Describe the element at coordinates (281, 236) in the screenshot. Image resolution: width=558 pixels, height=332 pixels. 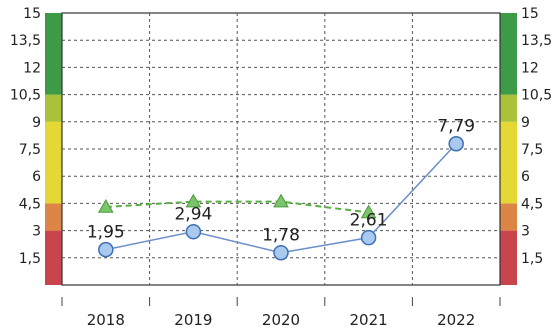
I see `data-label-2: 1,78` at that location.